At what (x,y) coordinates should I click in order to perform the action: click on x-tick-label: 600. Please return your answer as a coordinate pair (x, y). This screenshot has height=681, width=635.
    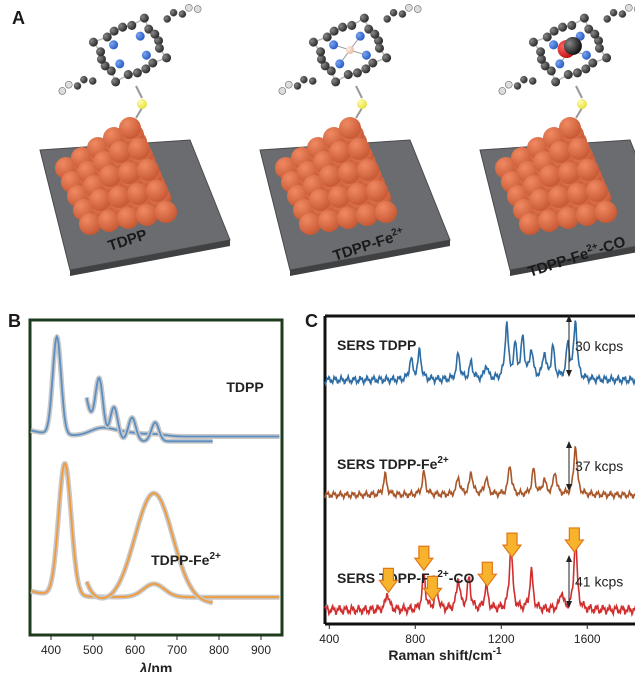
    Looking at the image, I should click on (135, 650).